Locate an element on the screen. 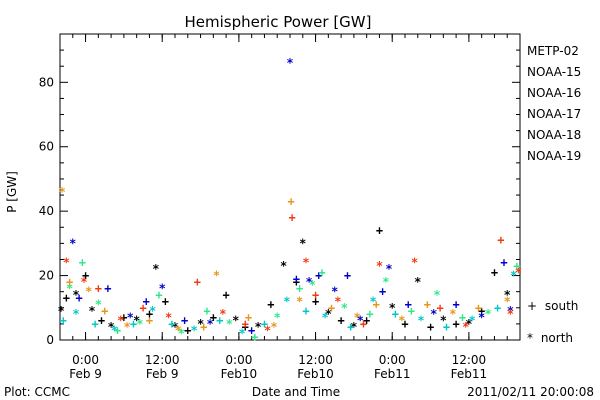 The height and width of the screenshot is (400, 600). x-tick-time-label: 12:00 is located at coordinates (162, 360).